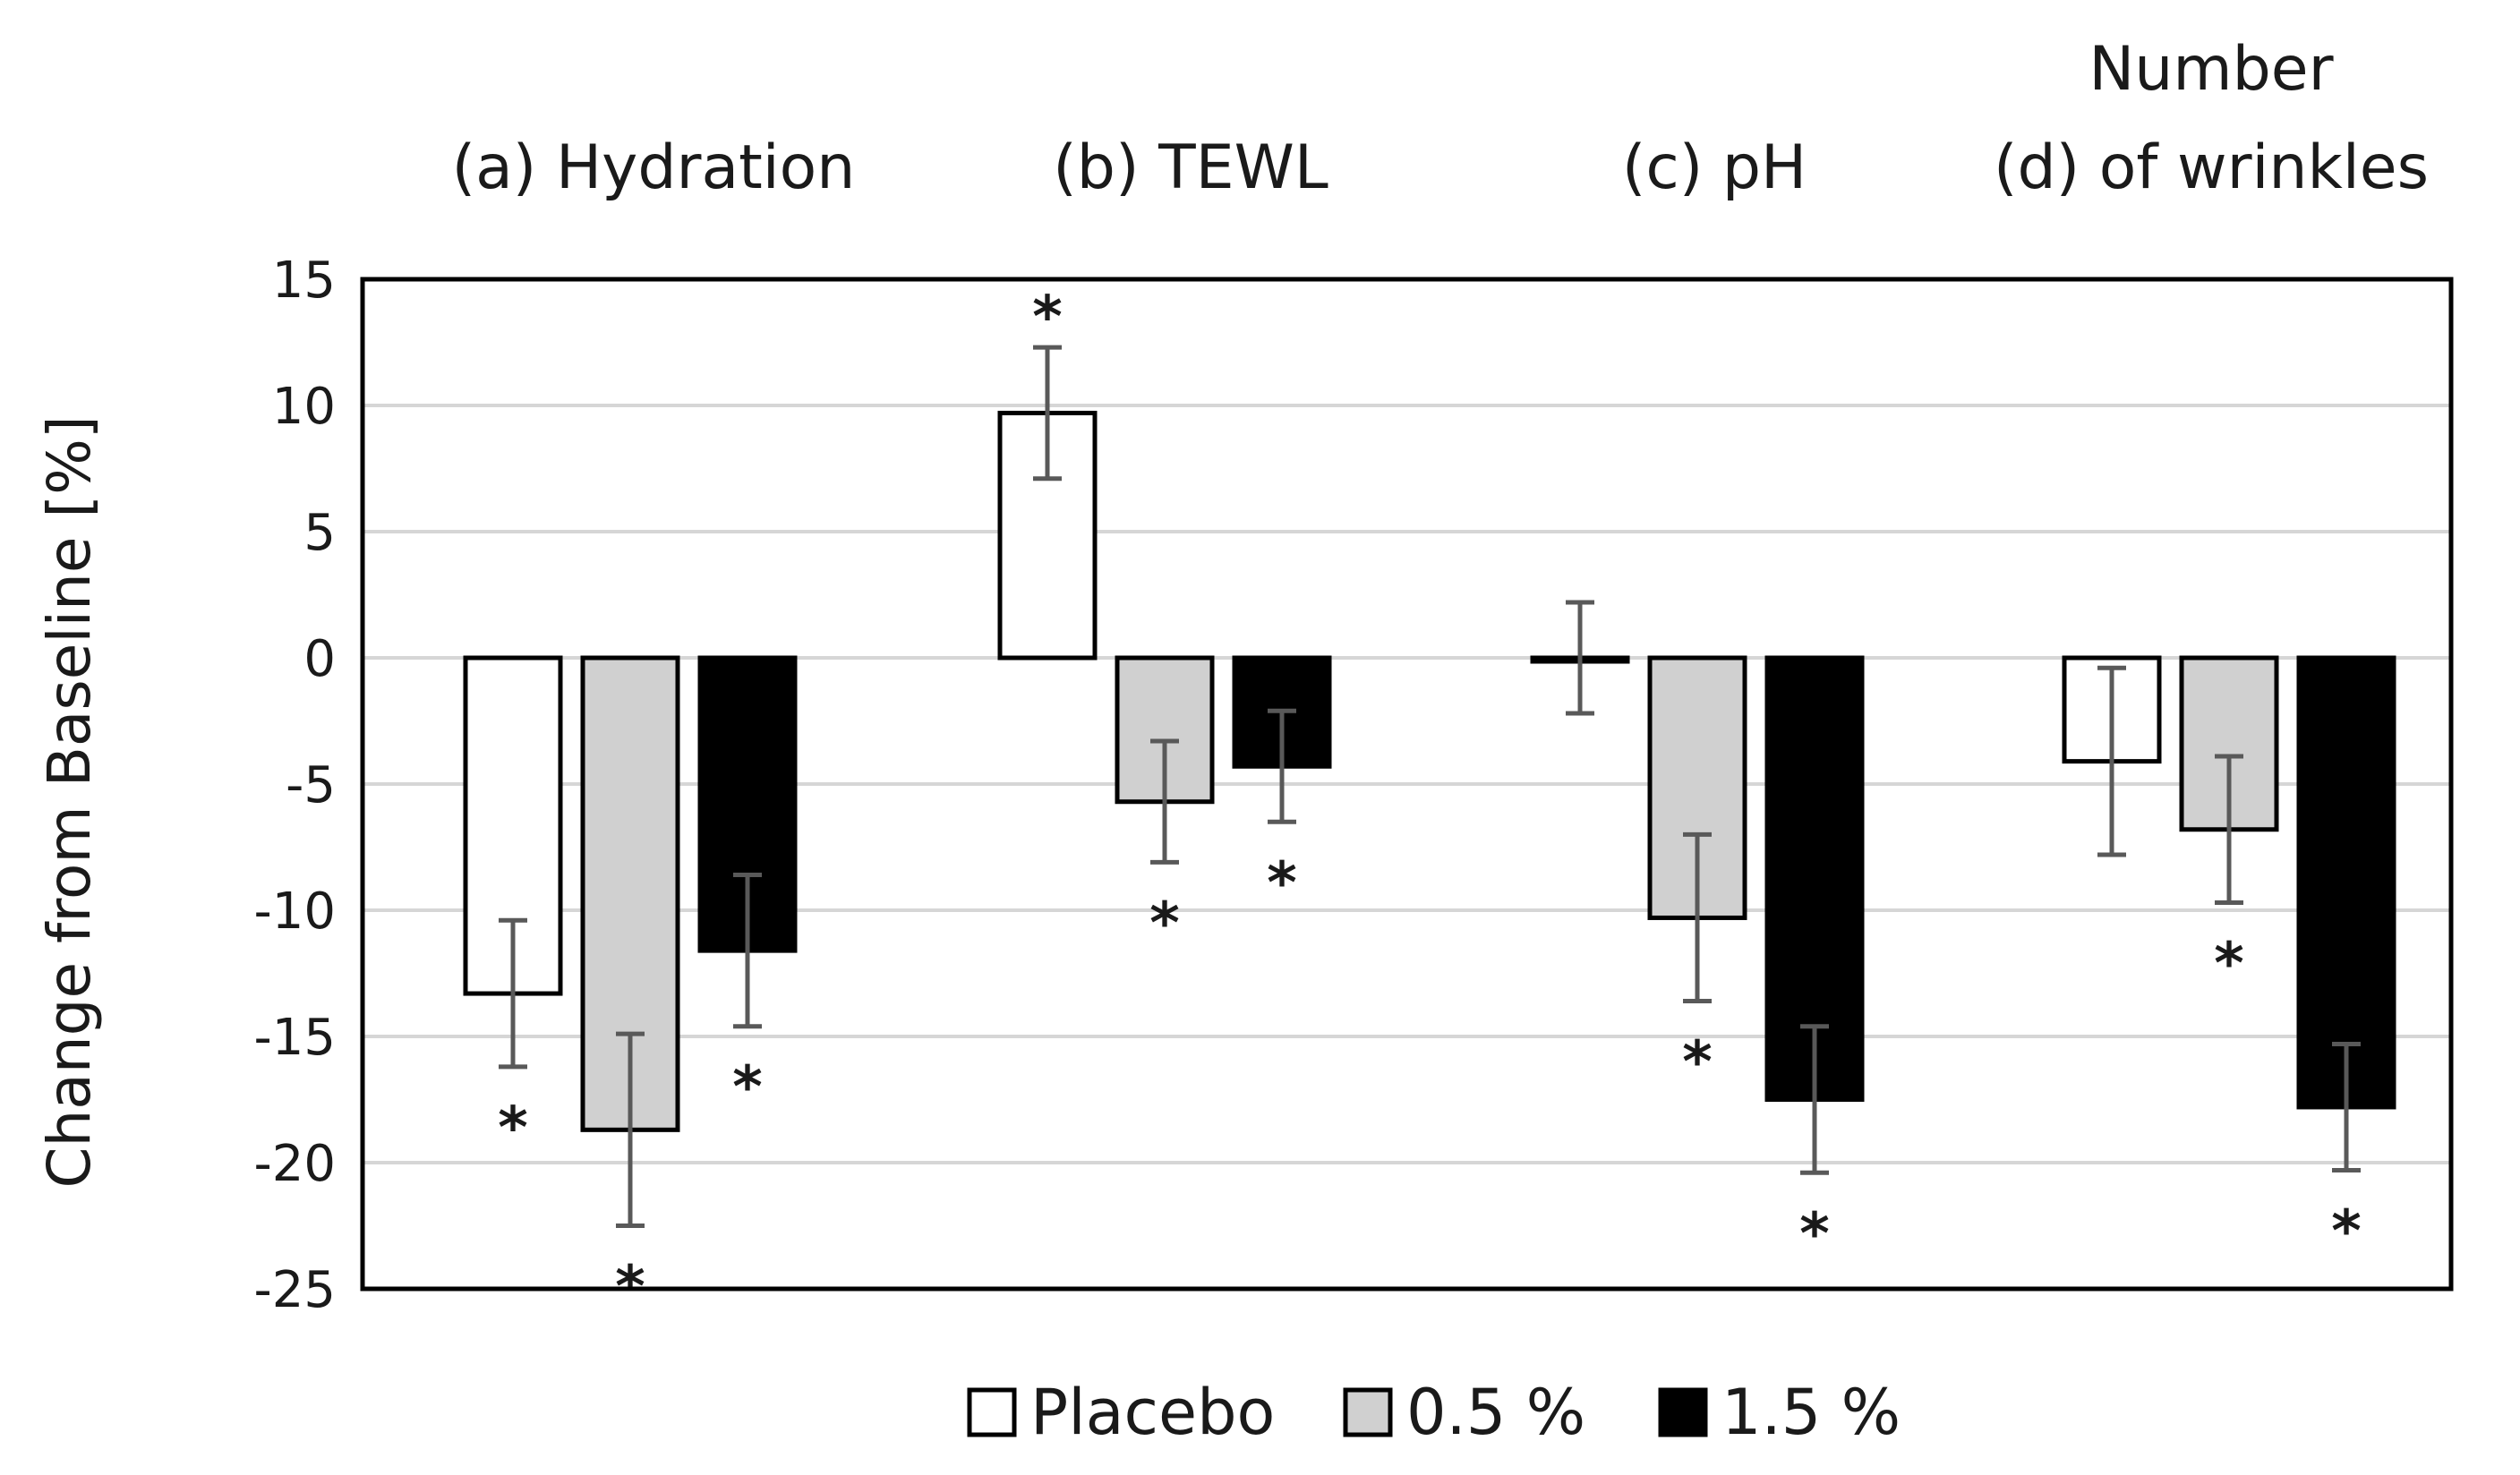 Image resolution: width=2520 pixels, height=1475 pixels. I want to click on legend-label: 0.5 %, so click(1495, 1412).